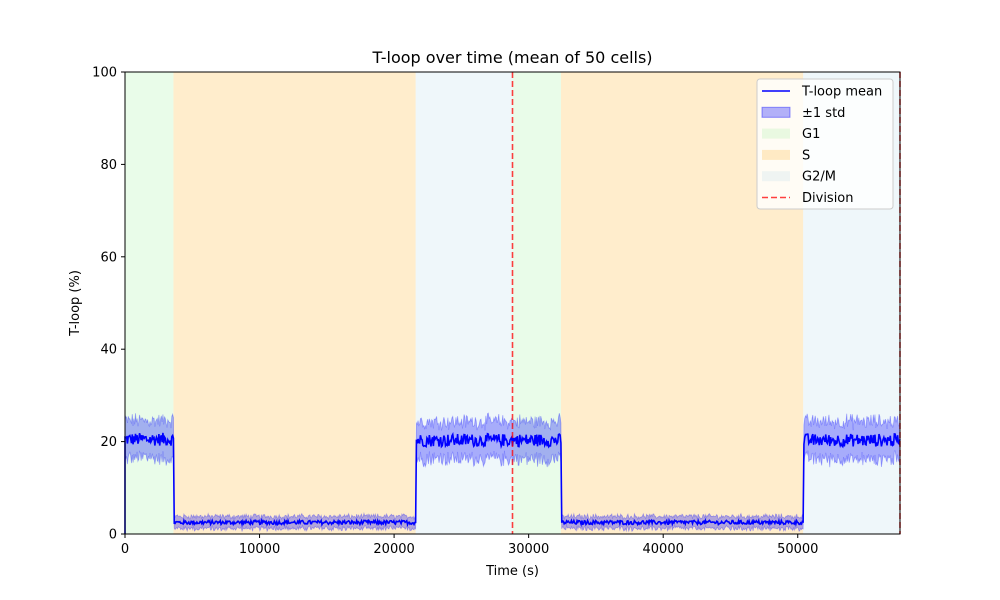 The image size is (1000, 600). Describe the element at coordinates (108, 304) in the screenshot. I see `y-axis: 0 20 40 60 80 100` at that location.